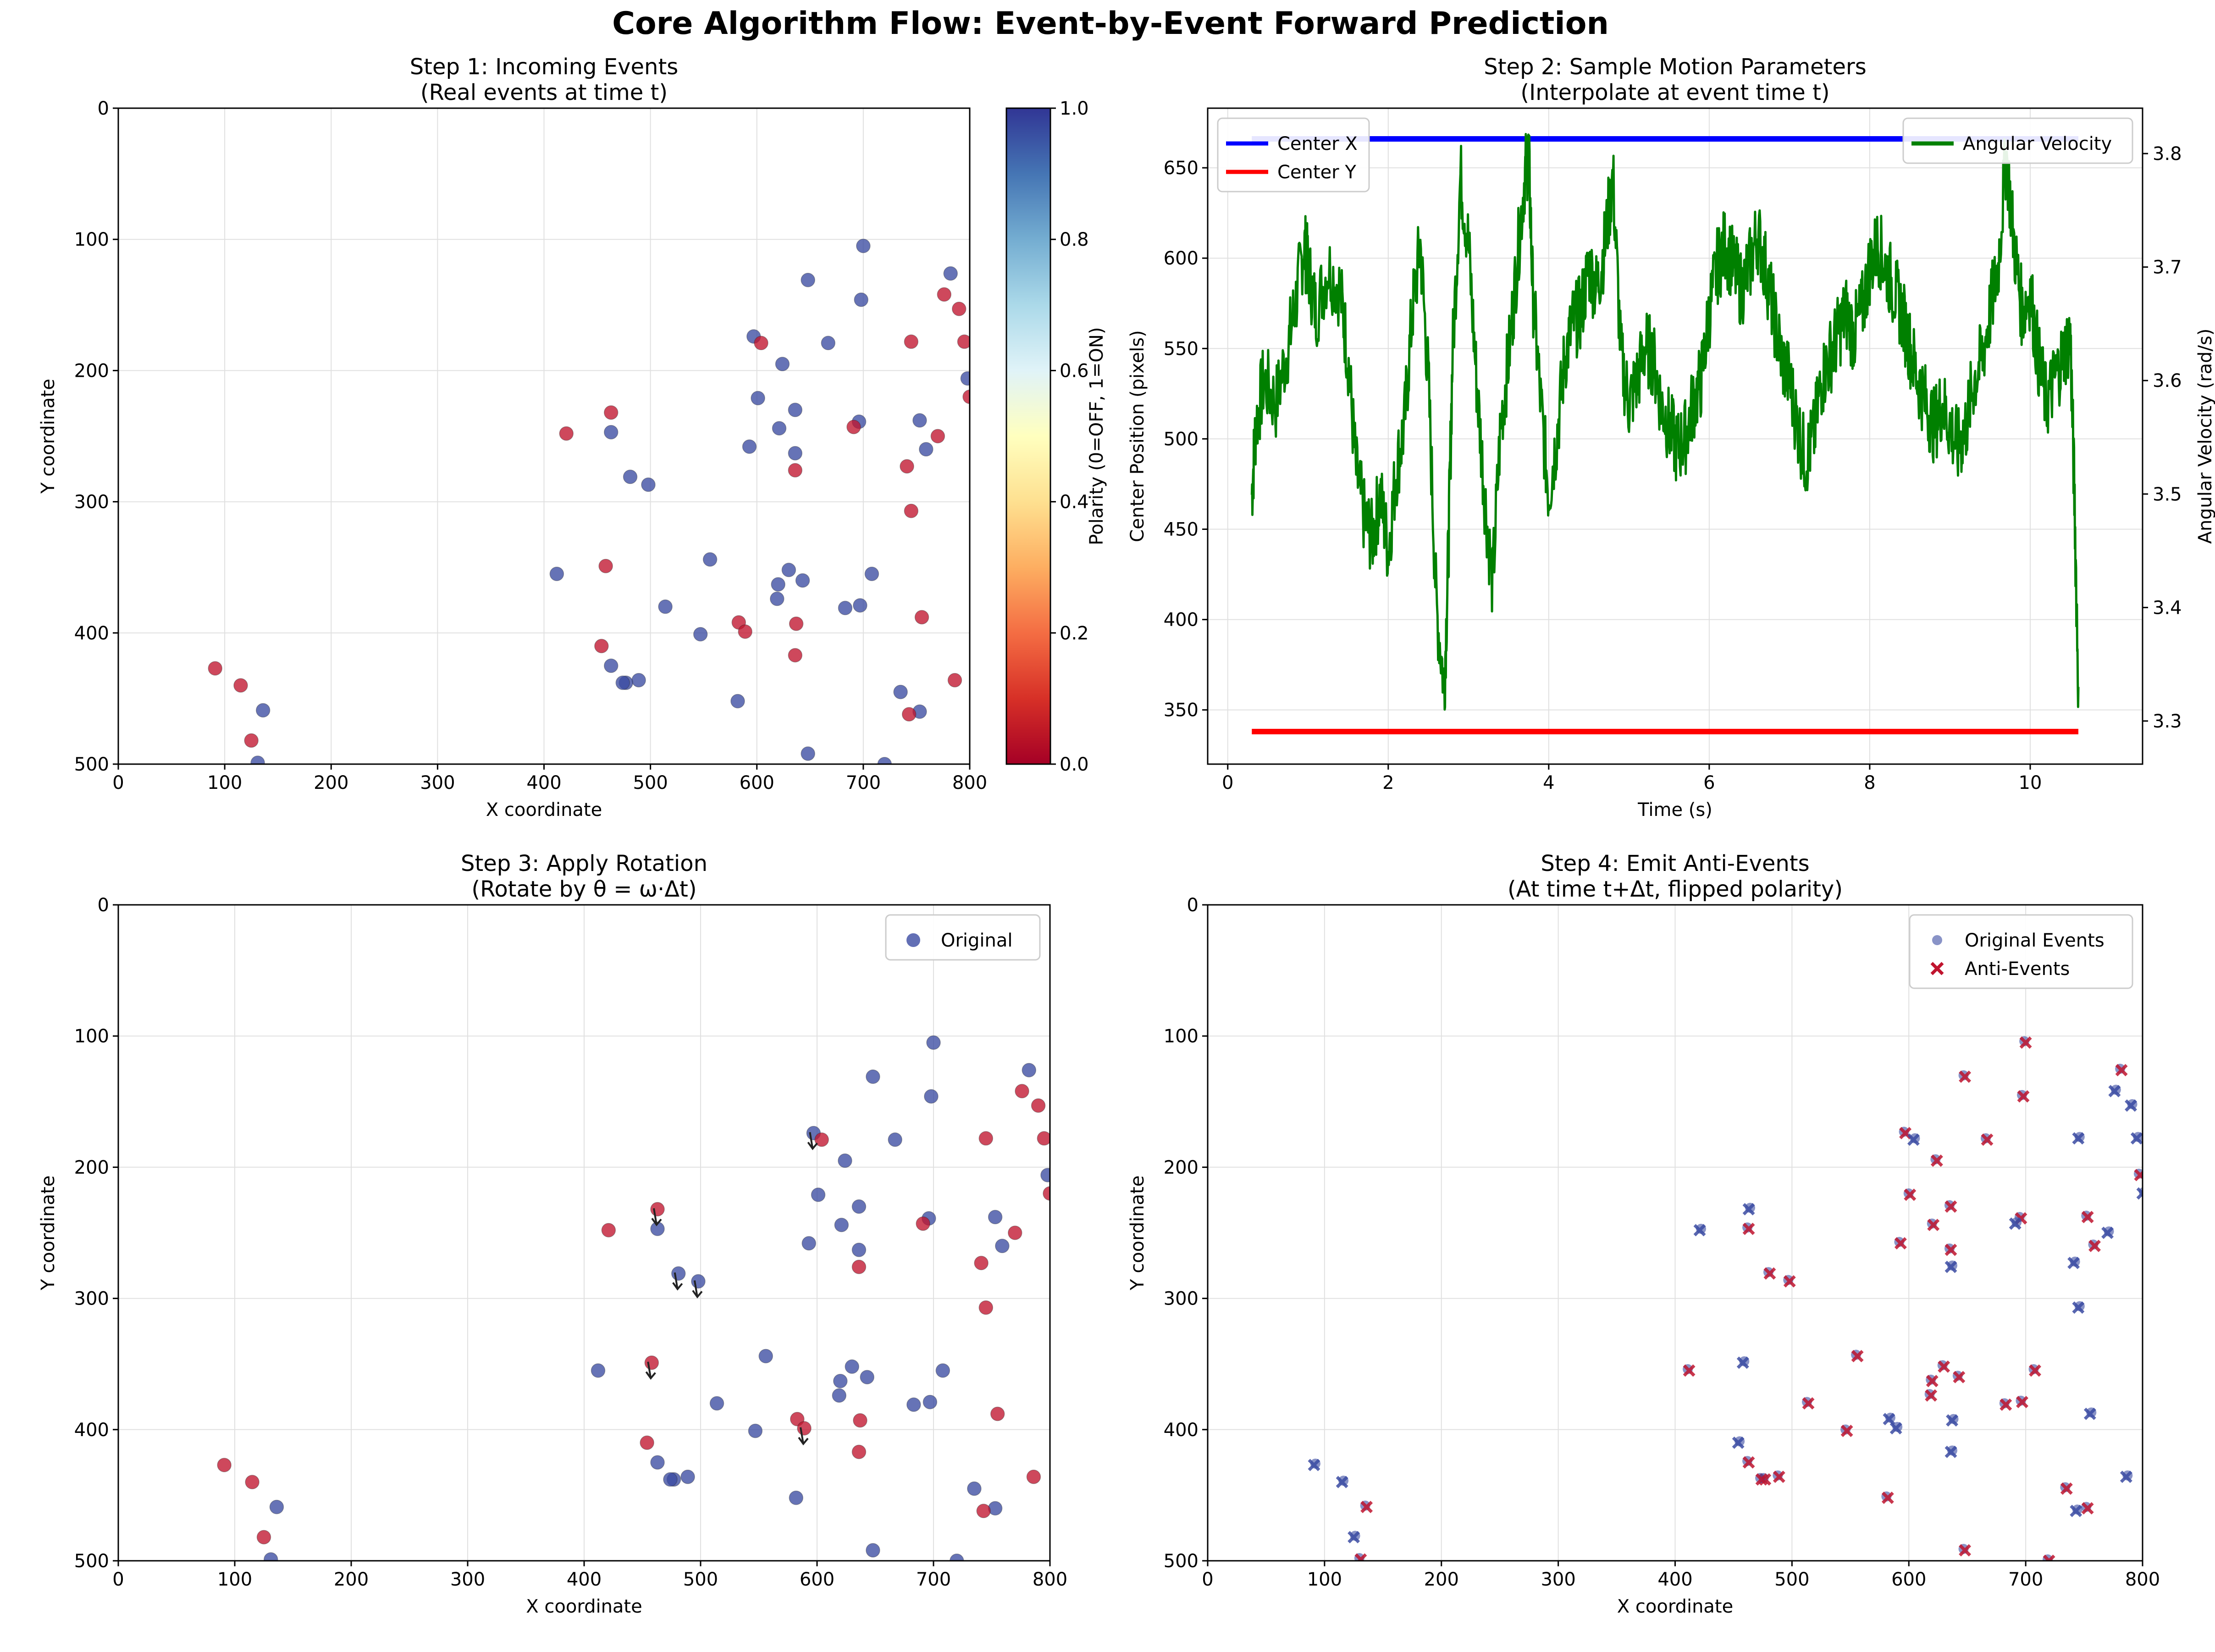  What do you see at coordinates (633, 1298) in the screenshot?
I see `step3-markers` at bounding box center [633, 1298].